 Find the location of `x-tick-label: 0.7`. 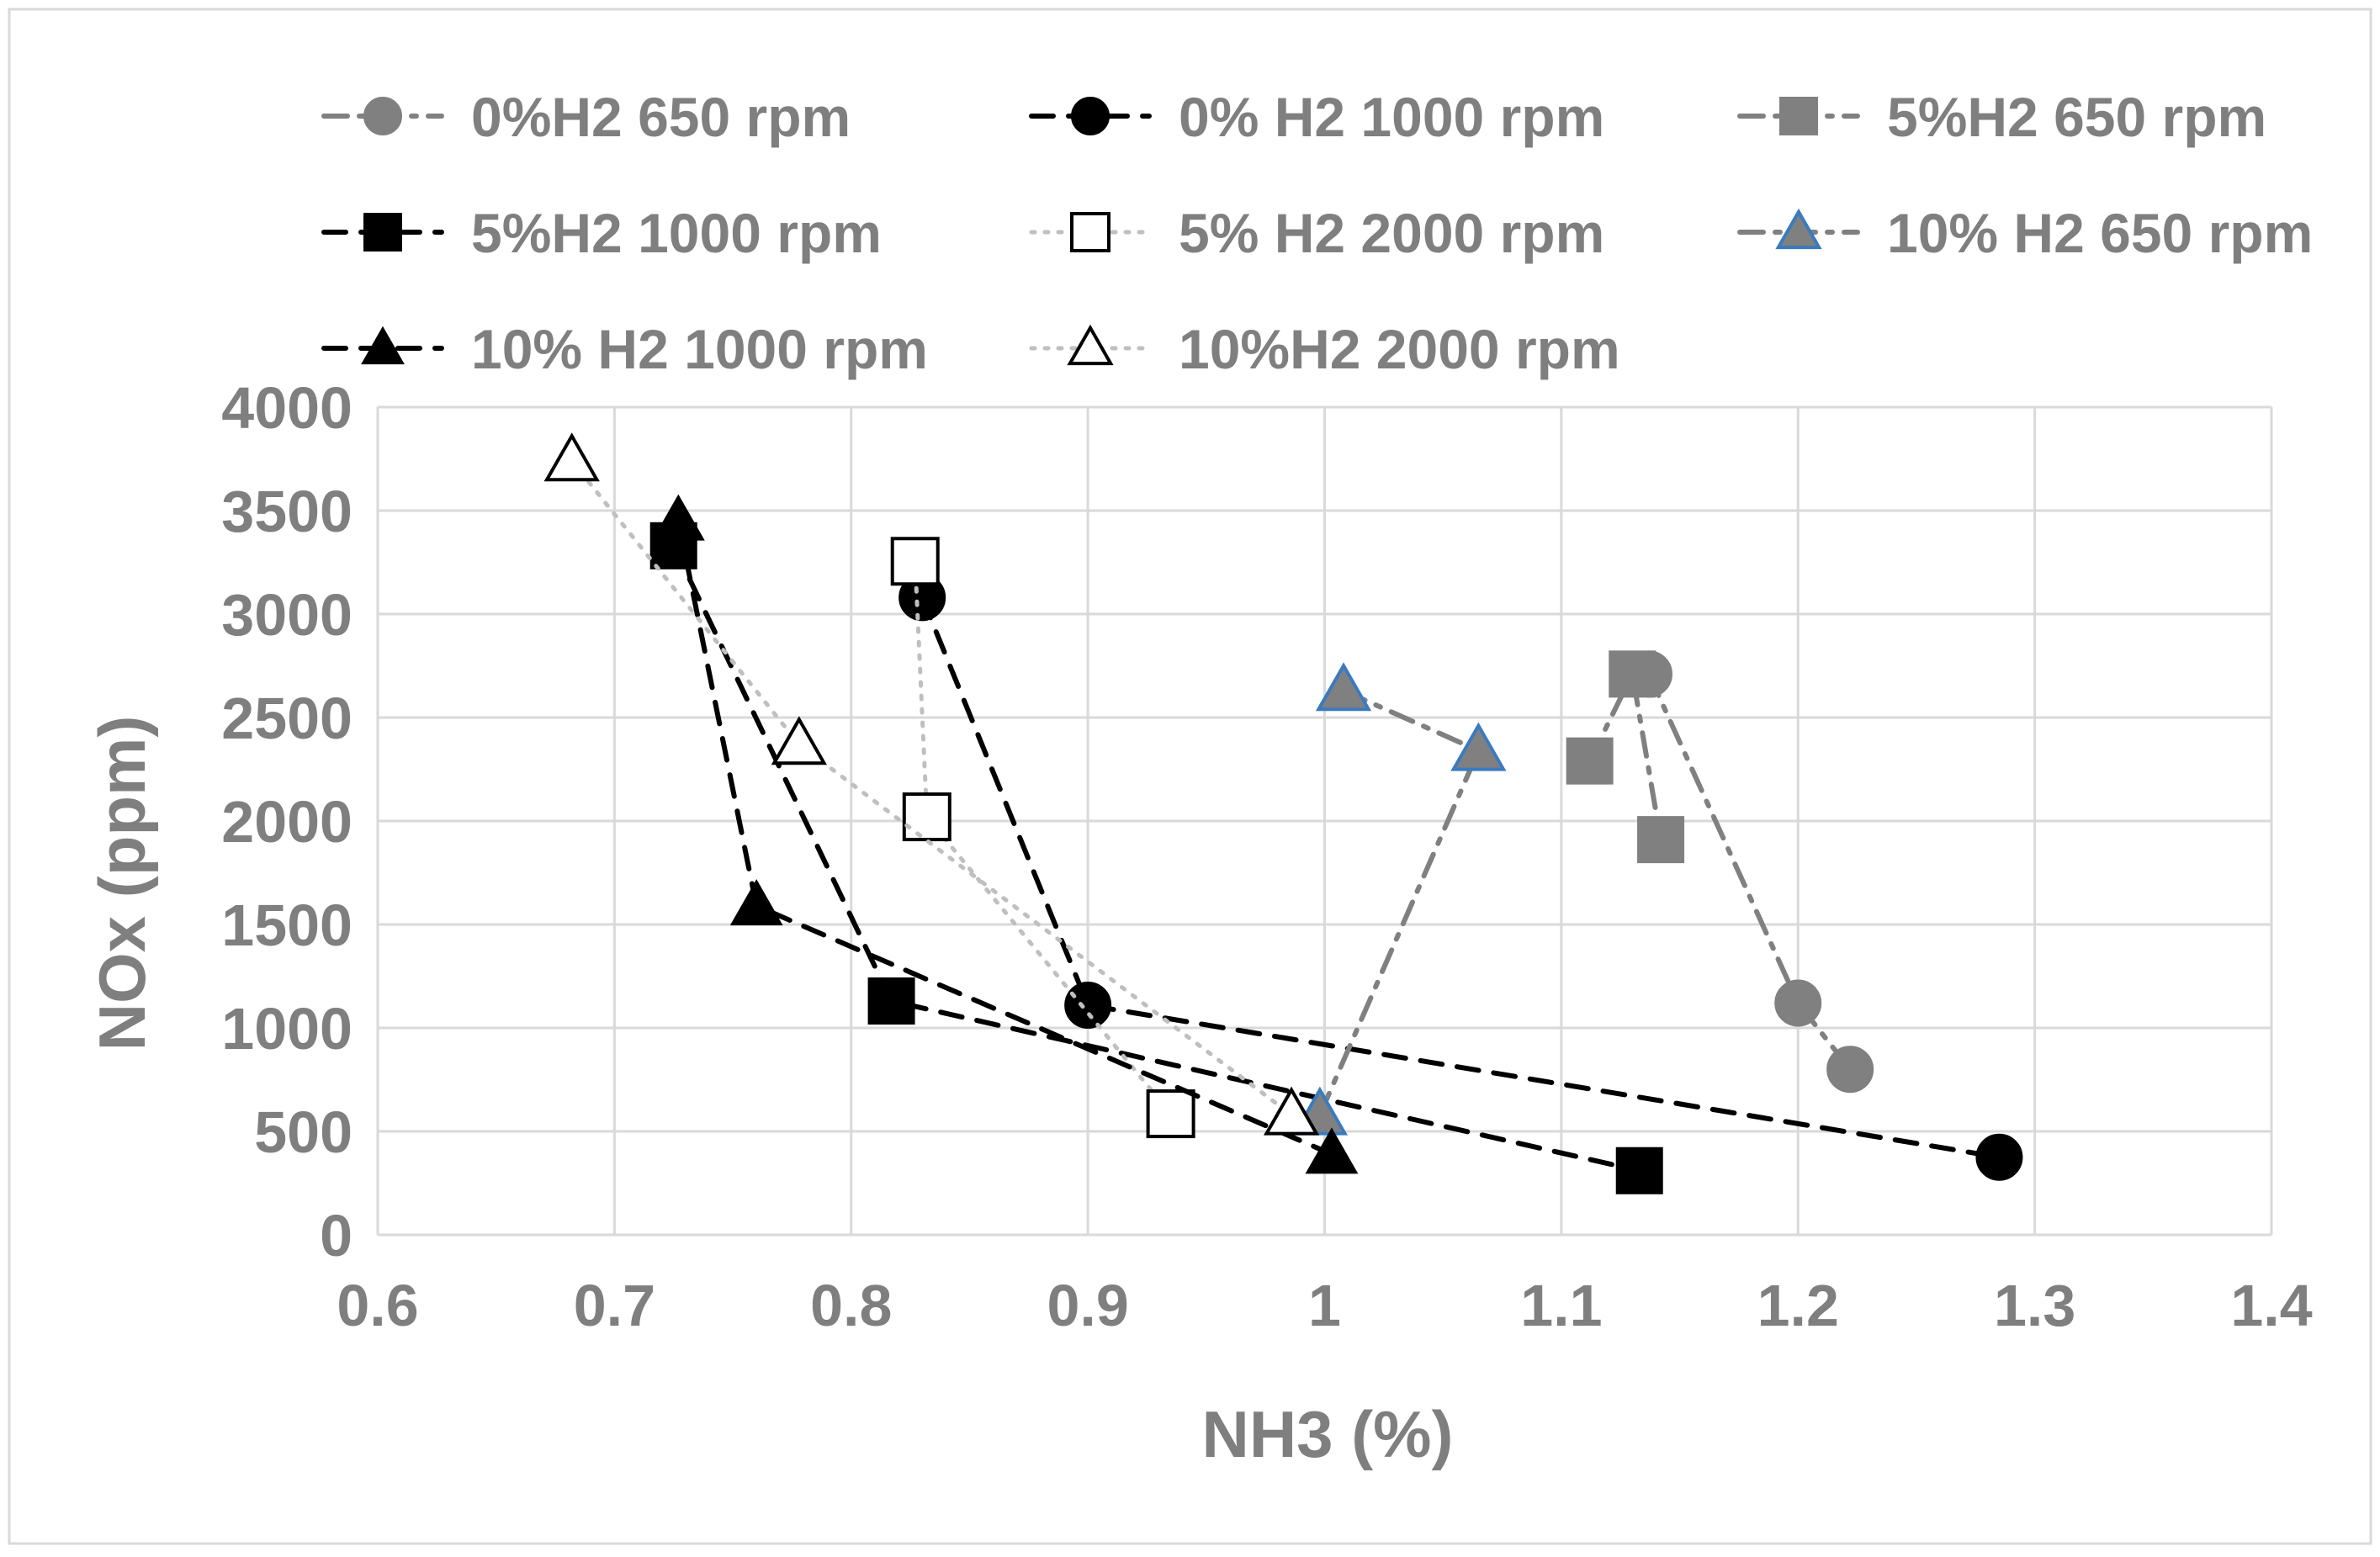

x-tick-label: 0.7 is located at coordinates (614, 1305).